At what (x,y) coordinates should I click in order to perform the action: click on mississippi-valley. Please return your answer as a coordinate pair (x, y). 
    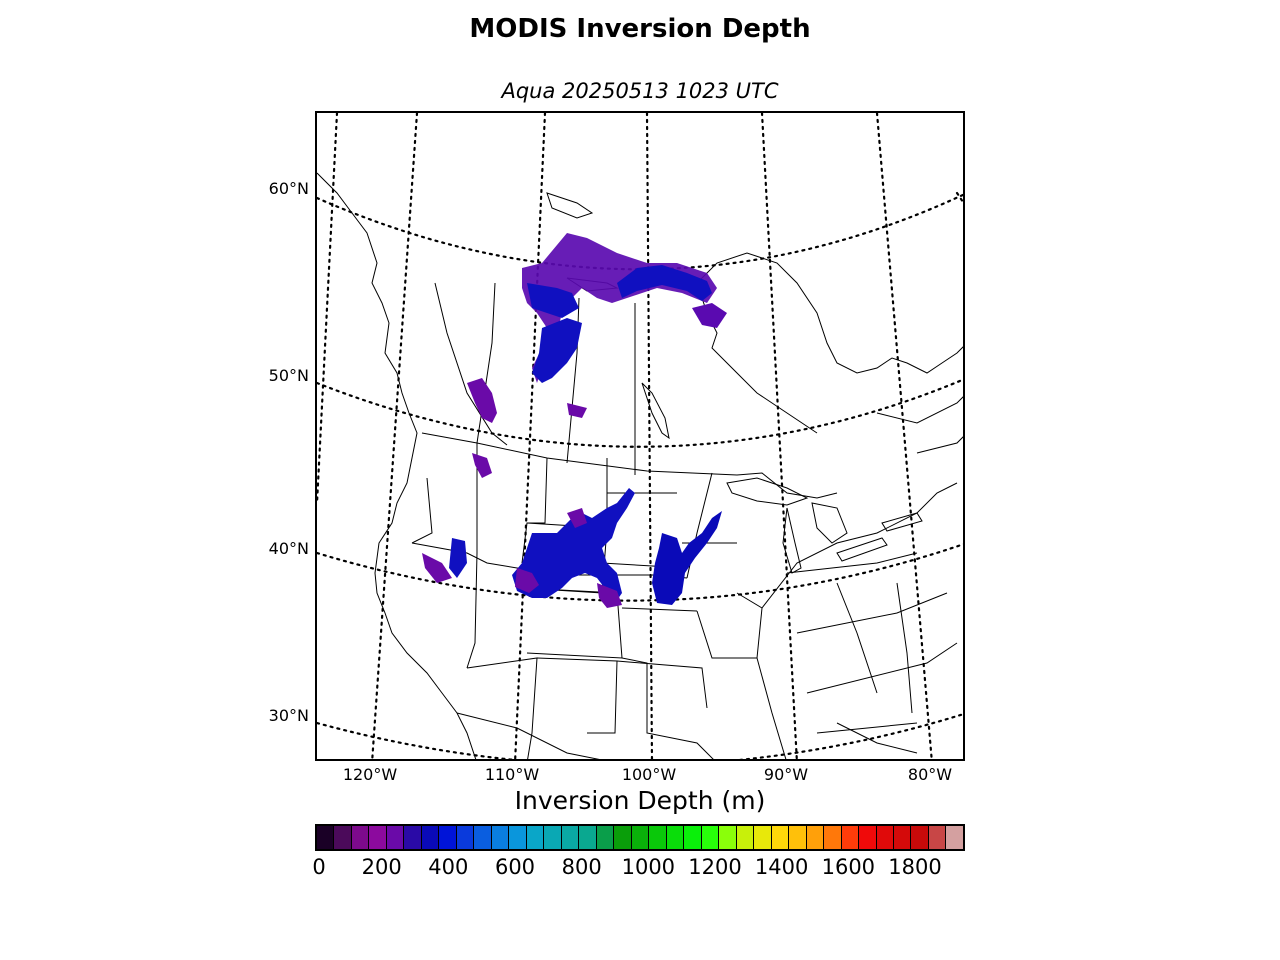
    Looking at the image, I should click on (771, 708).